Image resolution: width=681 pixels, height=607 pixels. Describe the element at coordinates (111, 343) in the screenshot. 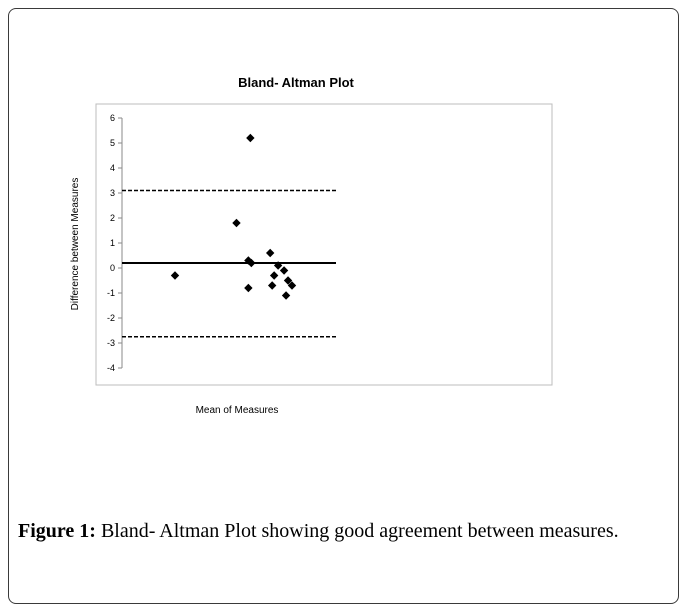

I see `y-tick-label: -3` at that location.